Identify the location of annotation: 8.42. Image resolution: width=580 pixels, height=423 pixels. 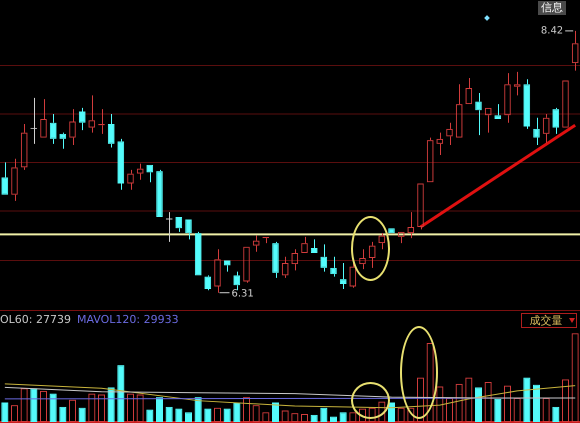
(552, 30).